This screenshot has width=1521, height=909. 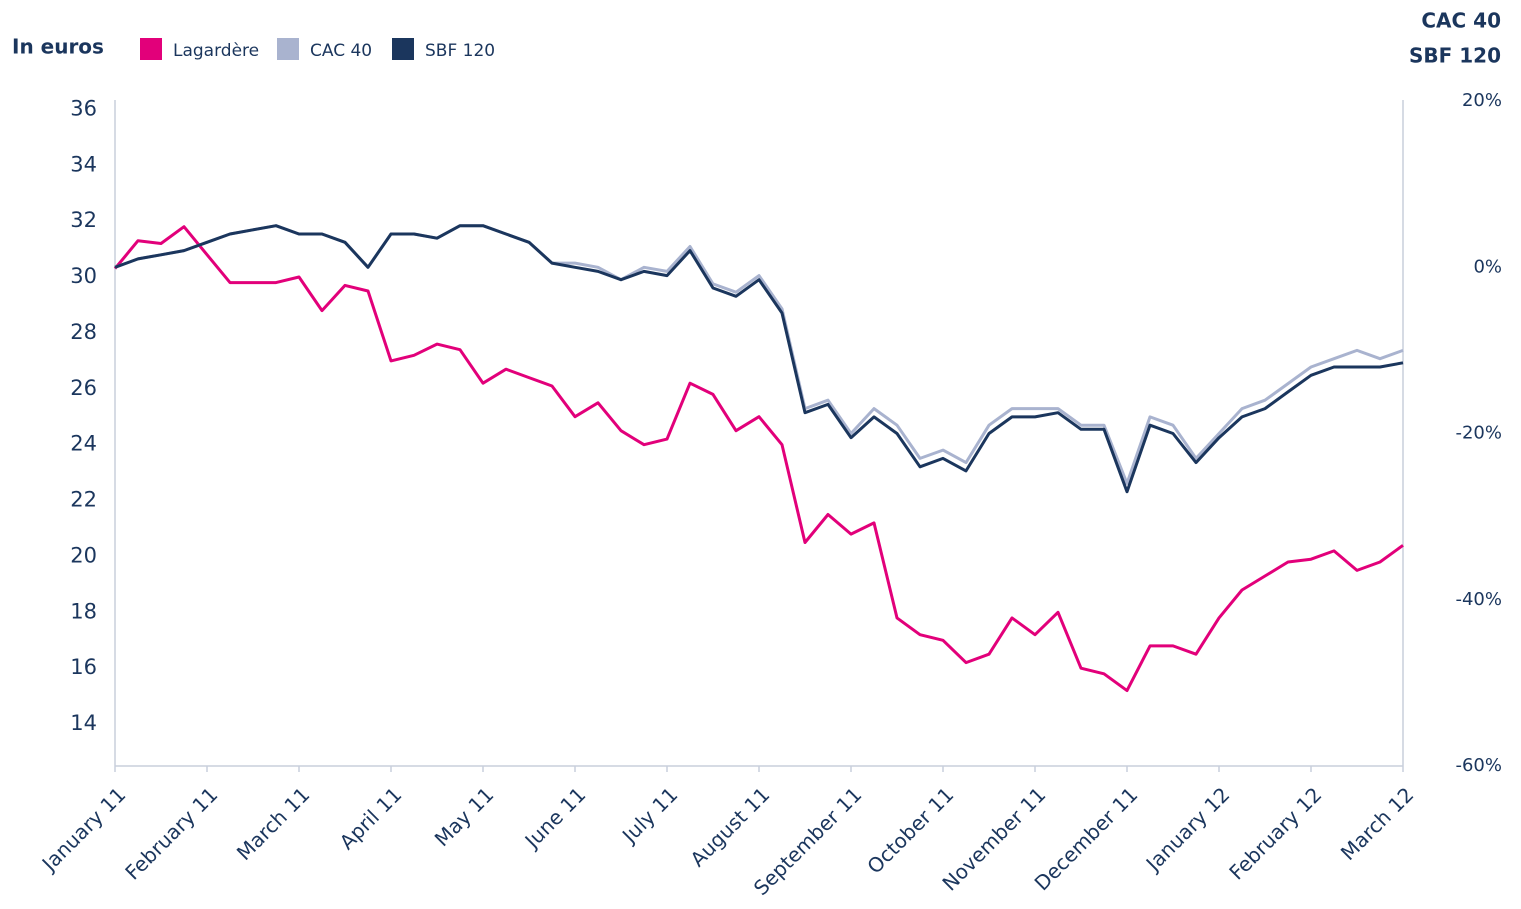 What do you see at coordinates (910, 830) in the screenshot?
I see `x-tick-label: October 11` at bounding box center [910, 830].